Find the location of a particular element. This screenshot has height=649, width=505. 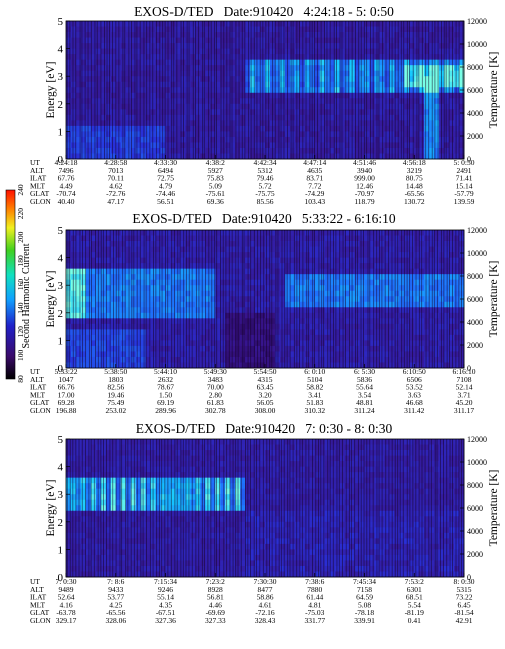

table-cell: 70.00 is located at coordinates (215, 387).